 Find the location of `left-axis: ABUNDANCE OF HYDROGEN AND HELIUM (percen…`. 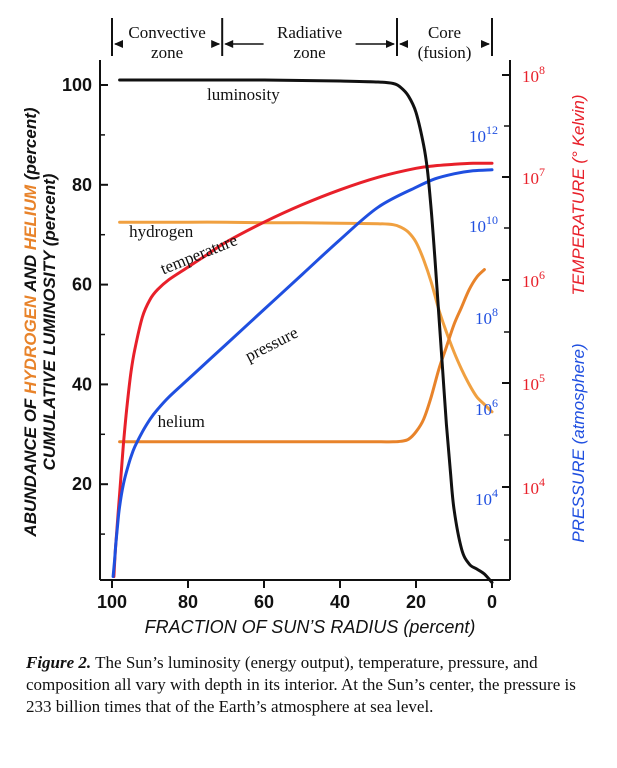

left-axis: ABUNDANCE OF HYDROGEN AND HELIUM (percen… is located at coordinates (64, 306).